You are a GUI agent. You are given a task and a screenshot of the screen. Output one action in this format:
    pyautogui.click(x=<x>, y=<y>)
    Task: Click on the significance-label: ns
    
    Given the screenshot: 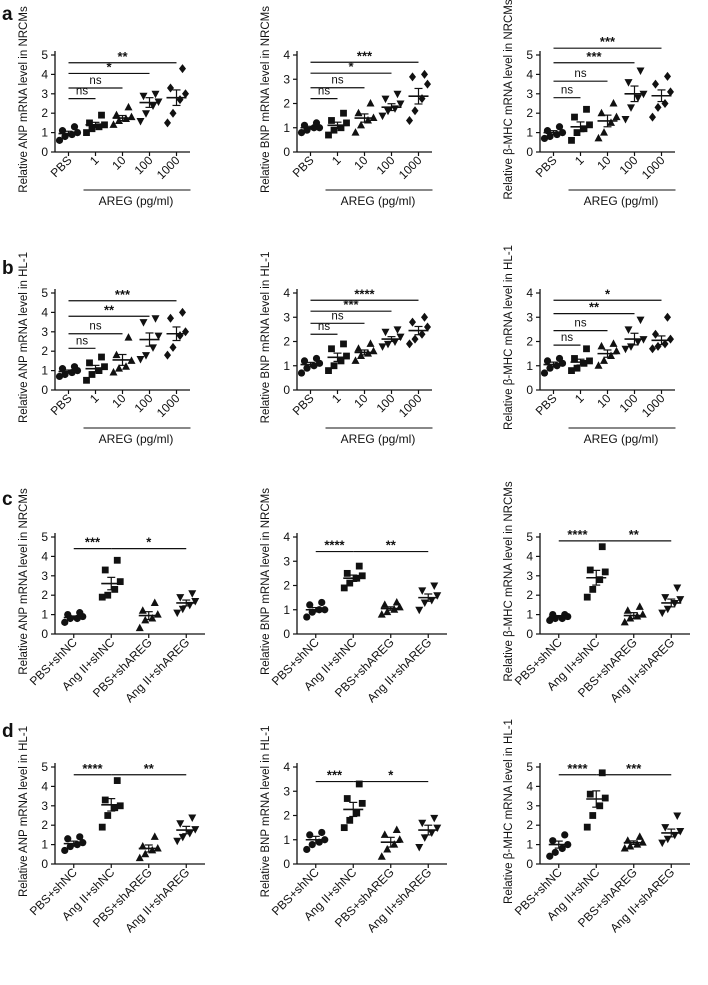 What is the action you would take?
    pyautogui.click(x=82, y=341)
    